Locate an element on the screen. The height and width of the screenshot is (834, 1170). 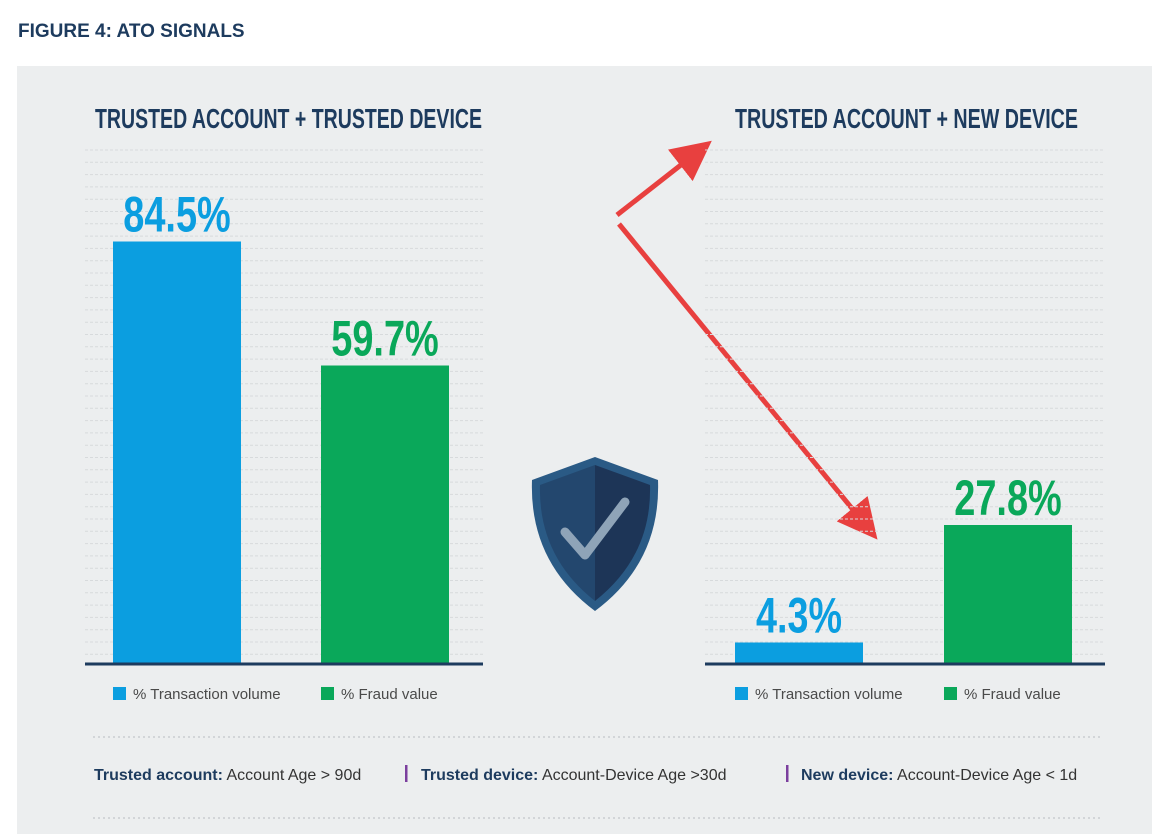
footer-term: Trusted device: is located at coordinates (479, 775).